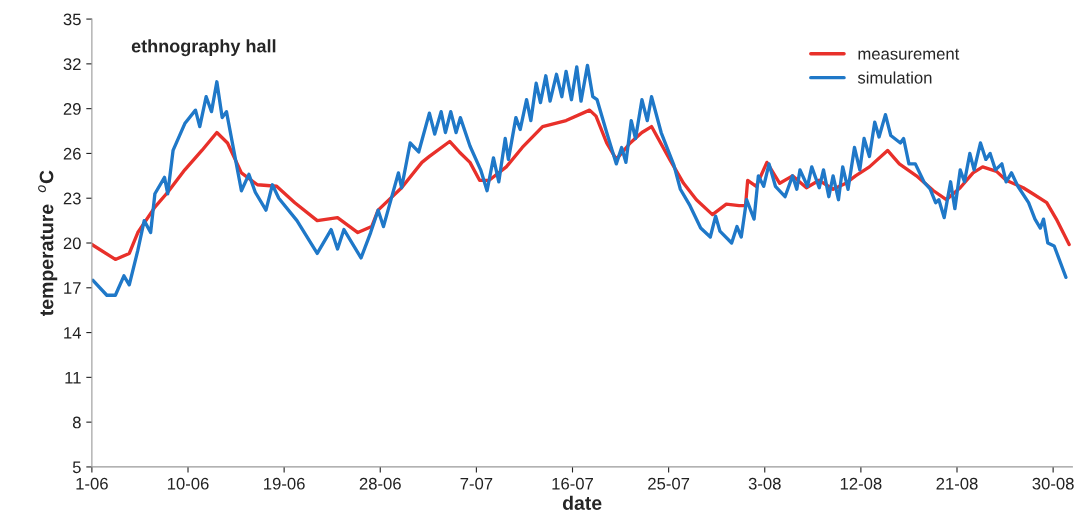 The image size is (1081, 530). What do you see at coordinates (1053, 483) in the screenshot?
I see `x-tick-label: 30-08` at bounding box center [1053, 483].